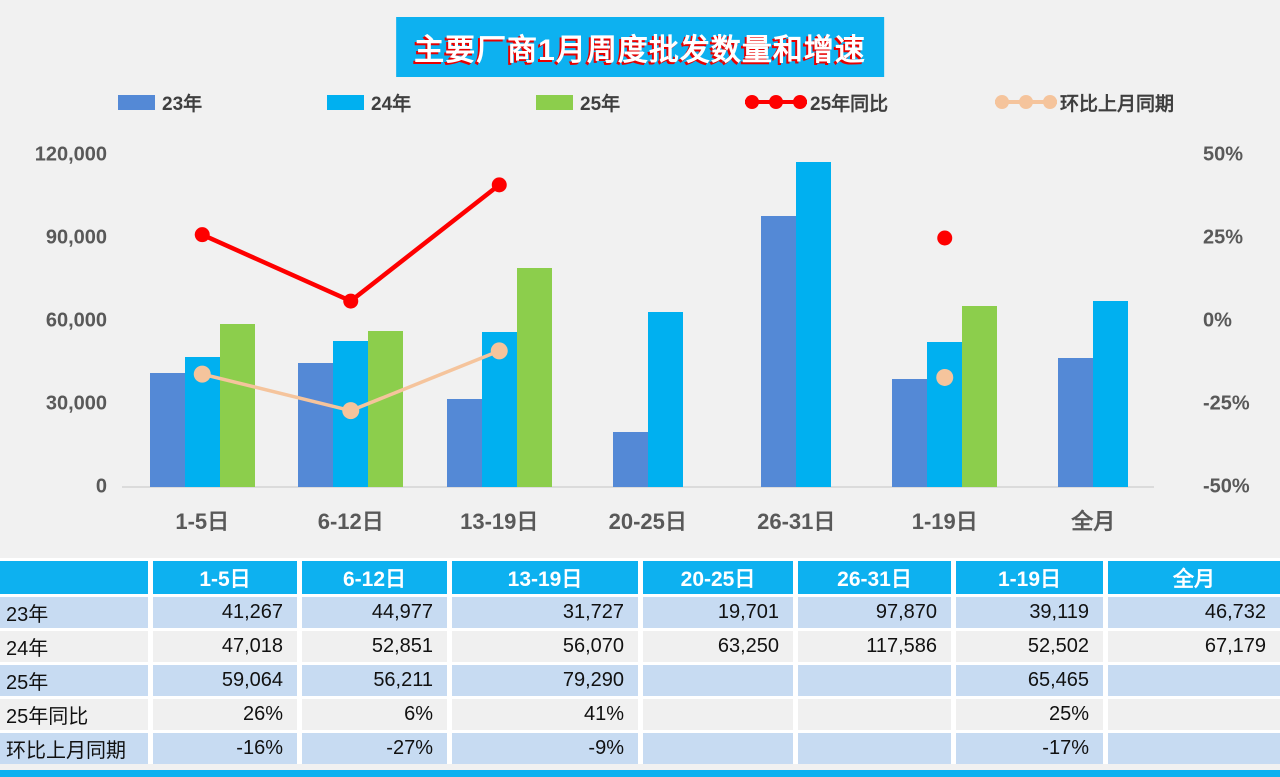 The height and width of the screenshot is (777, 1280). What do you see at coordinates (534, 377) in the screenshot?
I see `bar-series3-cat3` at bounding box center [534, 377].